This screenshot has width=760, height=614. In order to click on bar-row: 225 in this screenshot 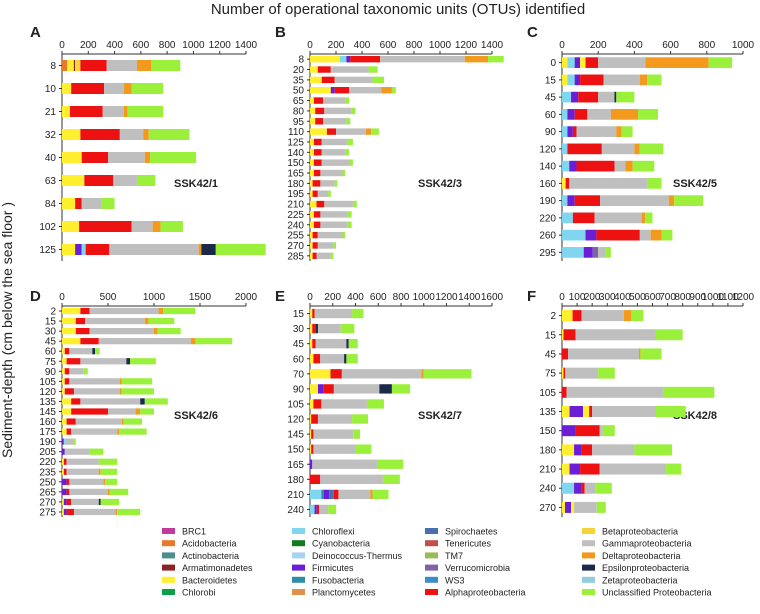, I will do `click(319, 215)`.